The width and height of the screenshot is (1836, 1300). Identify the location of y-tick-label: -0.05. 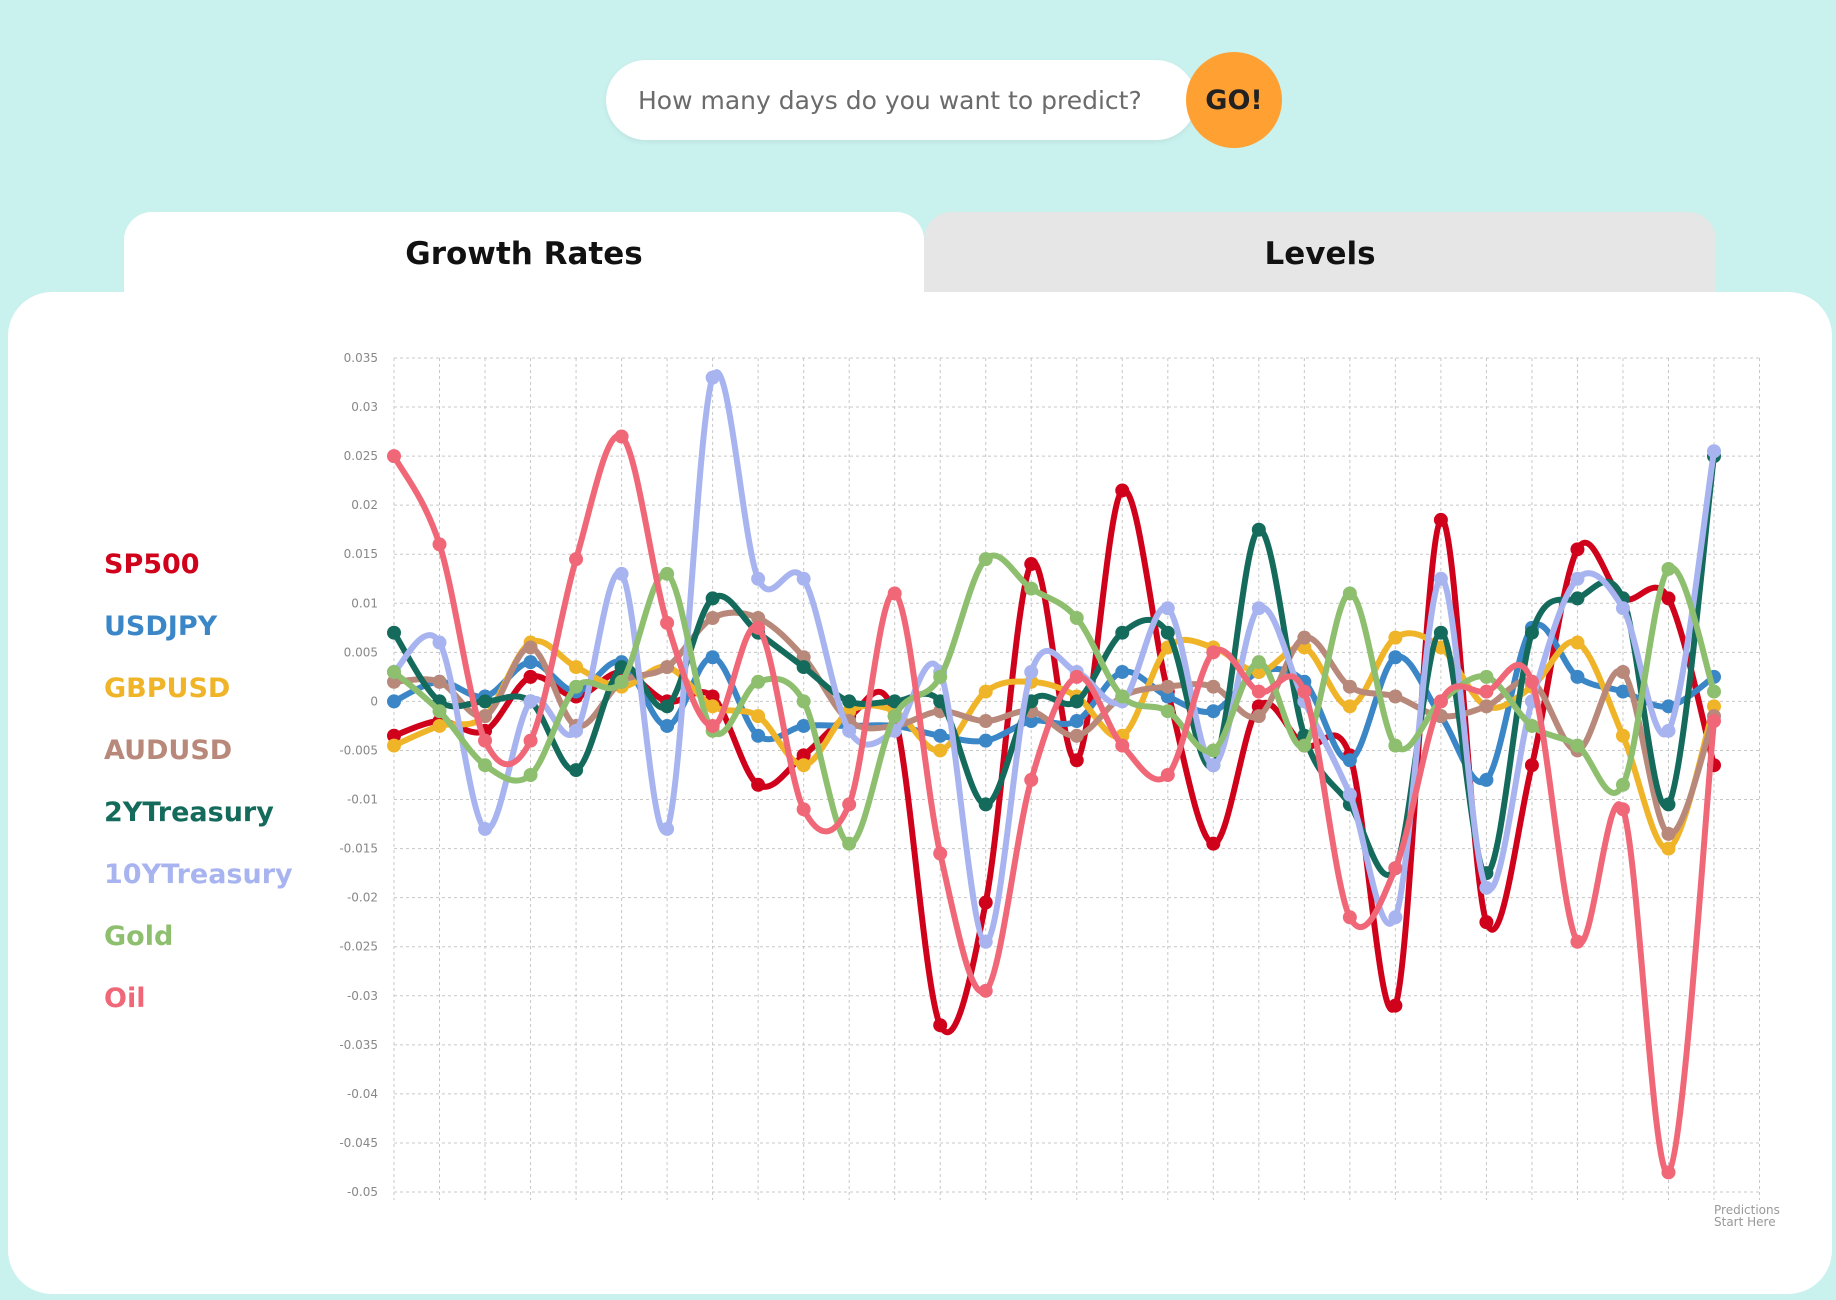
(362, 1192).